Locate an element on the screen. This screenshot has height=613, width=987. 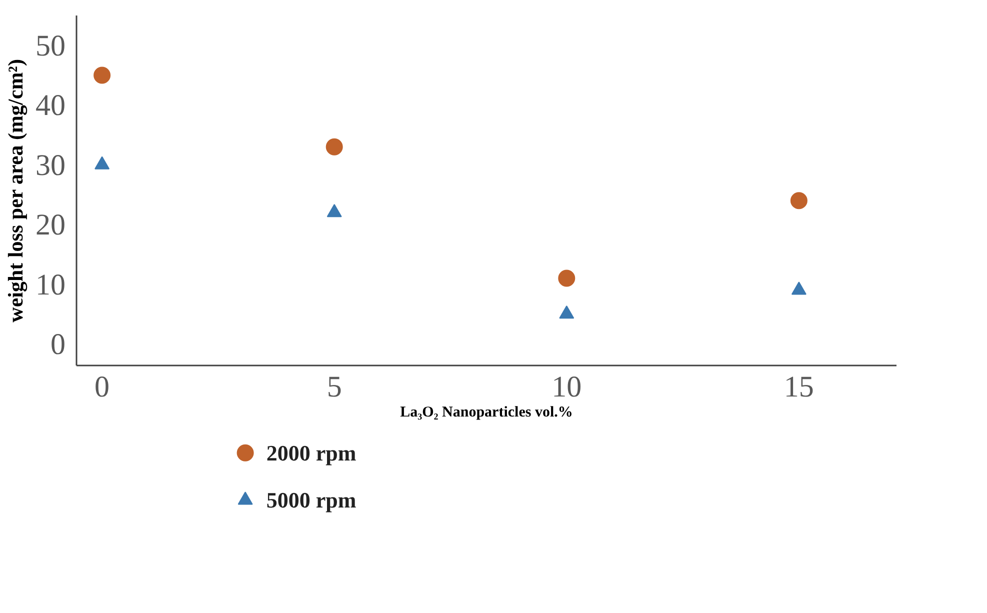
legend-label: 2000 rpm is located at coordinates (311, 453).